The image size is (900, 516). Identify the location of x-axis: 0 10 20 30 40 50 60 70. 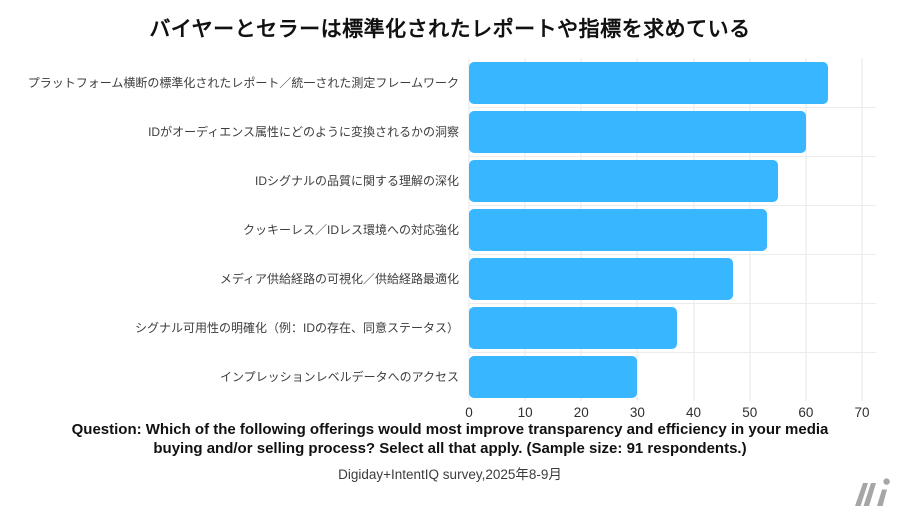
(667, 414).